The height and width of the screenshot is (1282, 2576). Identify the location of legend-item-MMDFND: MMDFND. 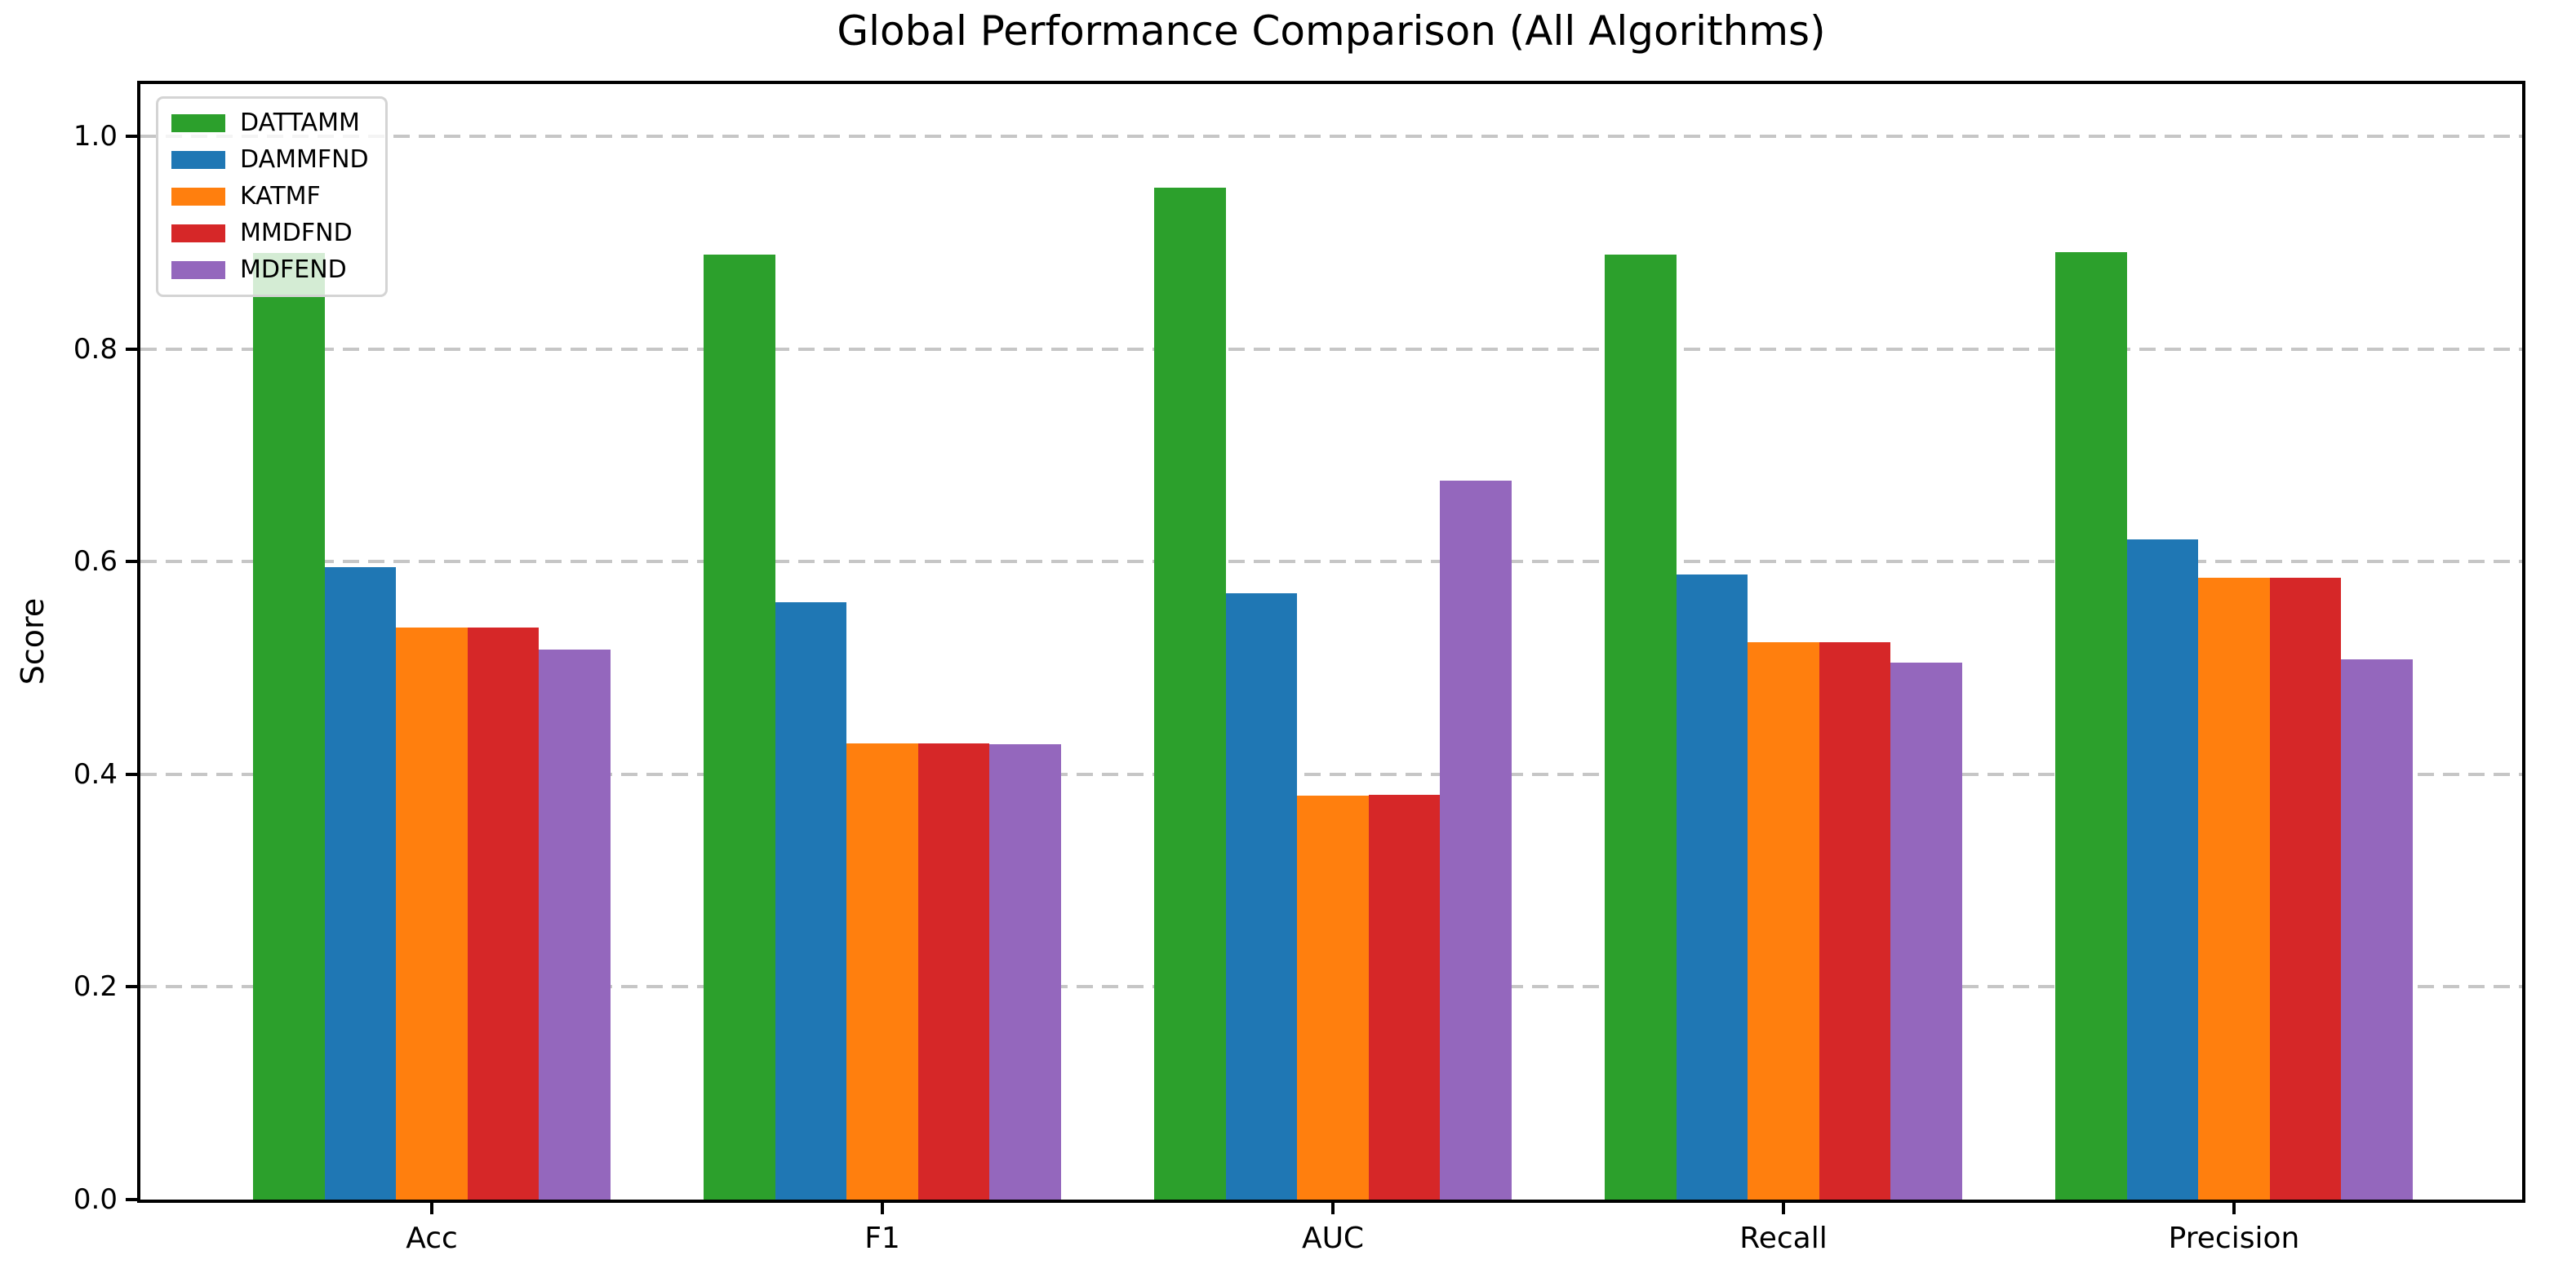
(270, 233).